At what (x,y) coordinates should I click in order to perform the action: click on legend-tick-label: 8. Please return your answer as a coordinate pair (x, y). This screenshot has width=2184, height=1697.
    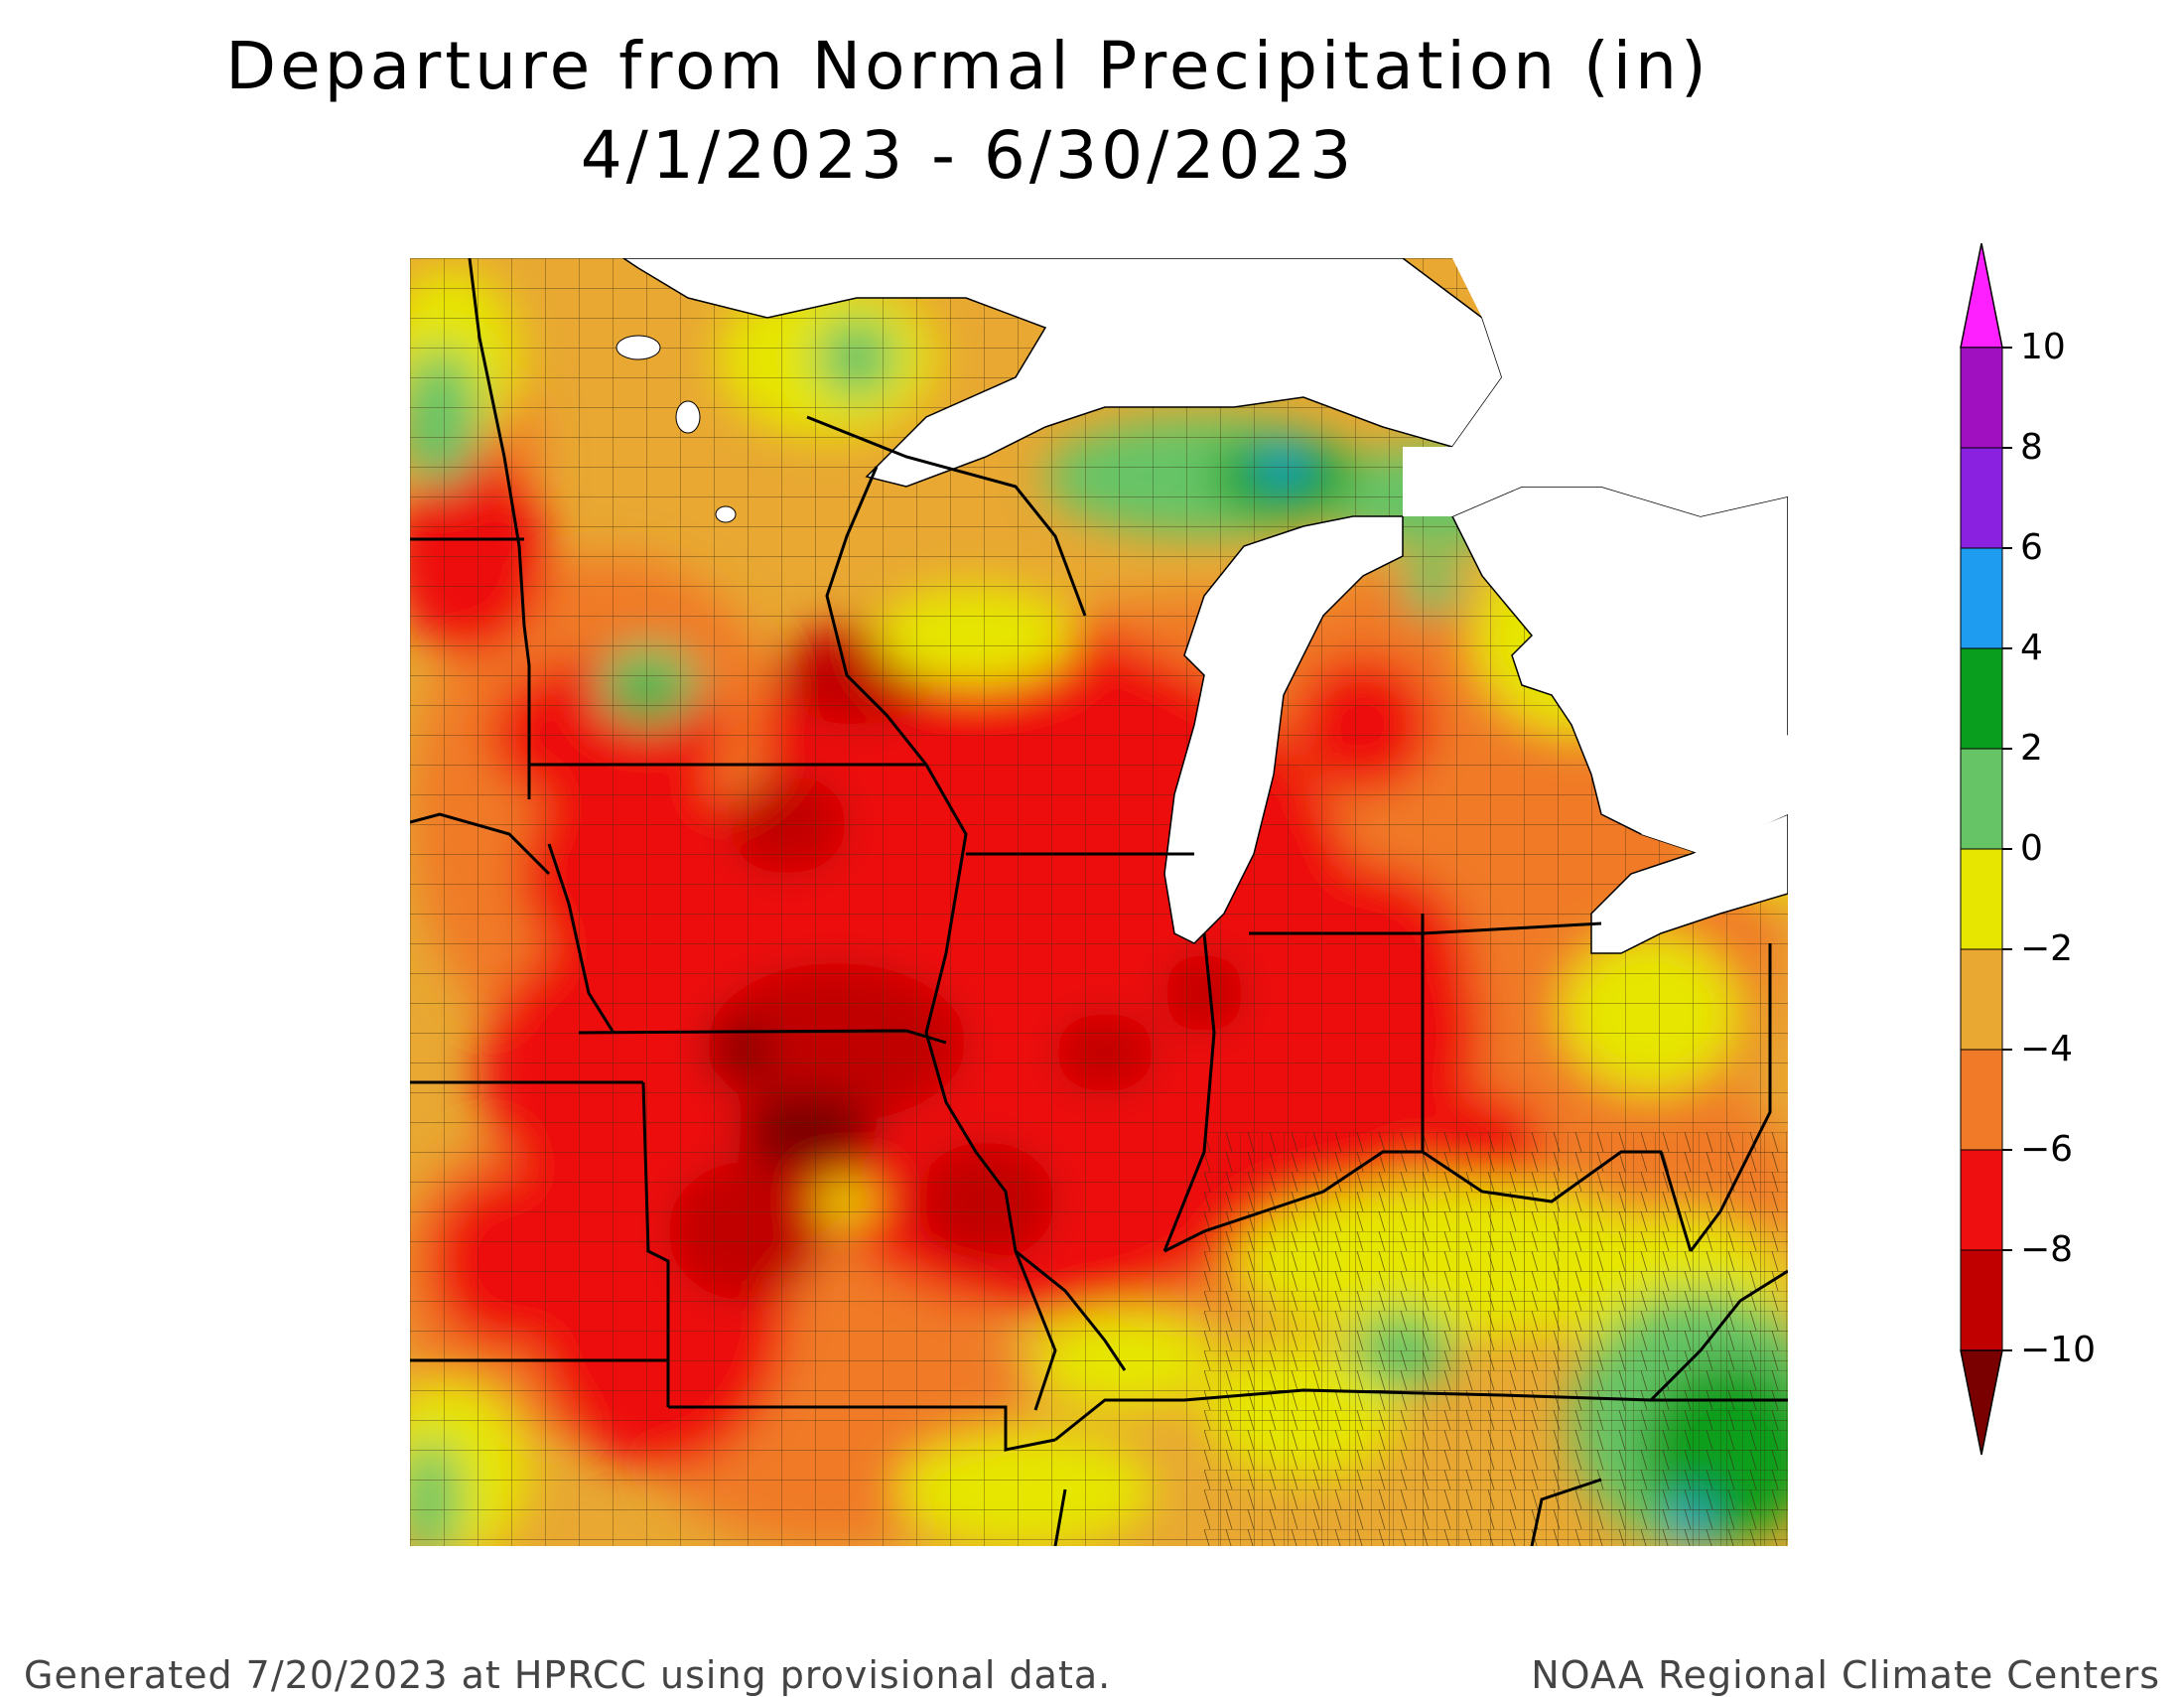
    Looking at the image, I should click on (2031, 447).